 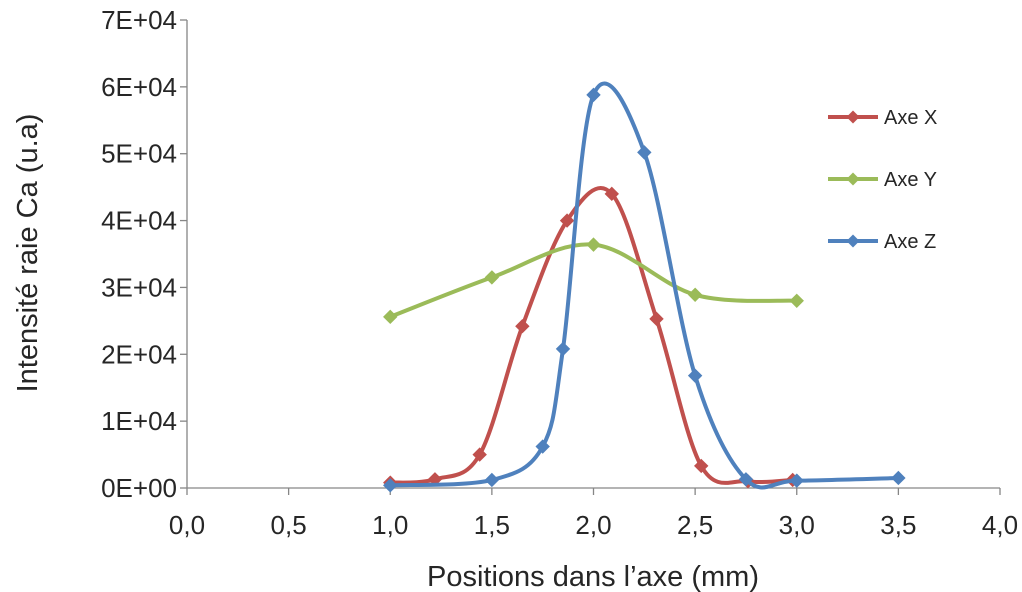 I want to click on x-tick-label: 2,0, so click(x=593, y=525).